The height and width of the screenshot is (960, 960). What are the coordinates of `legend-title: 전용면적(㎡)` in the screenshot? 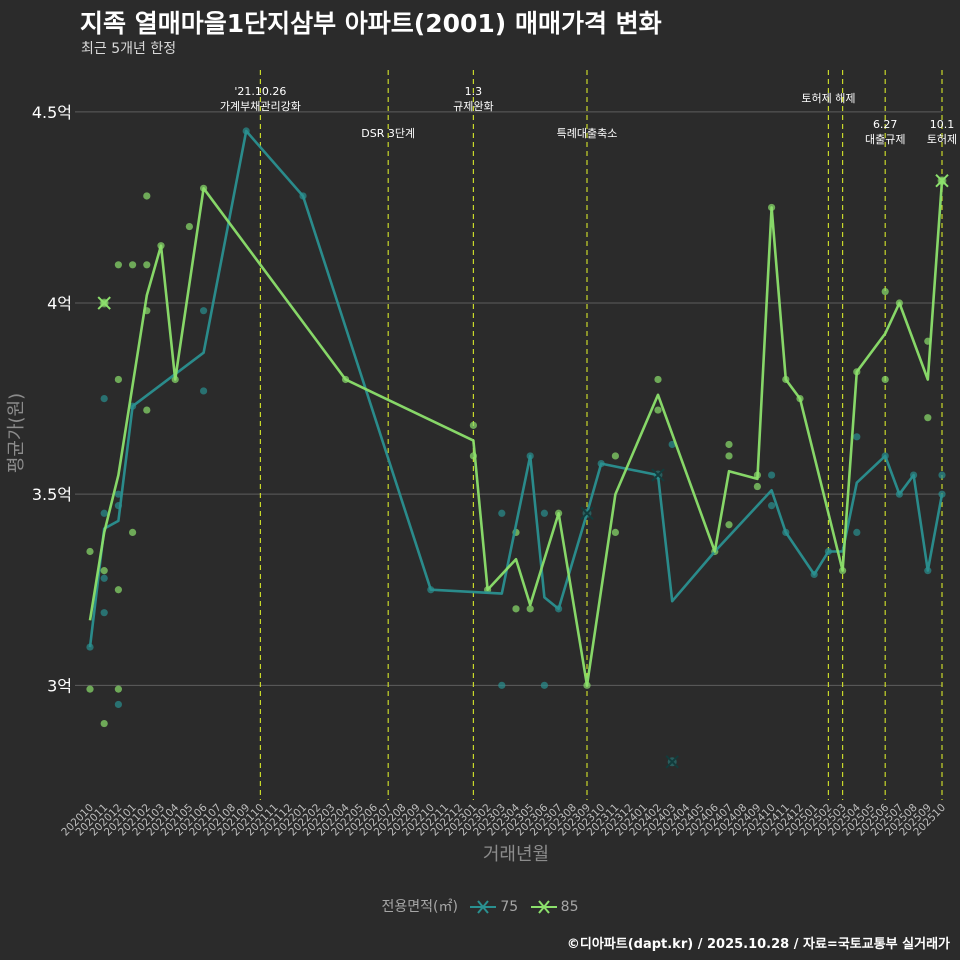 It's located at (419, 907).